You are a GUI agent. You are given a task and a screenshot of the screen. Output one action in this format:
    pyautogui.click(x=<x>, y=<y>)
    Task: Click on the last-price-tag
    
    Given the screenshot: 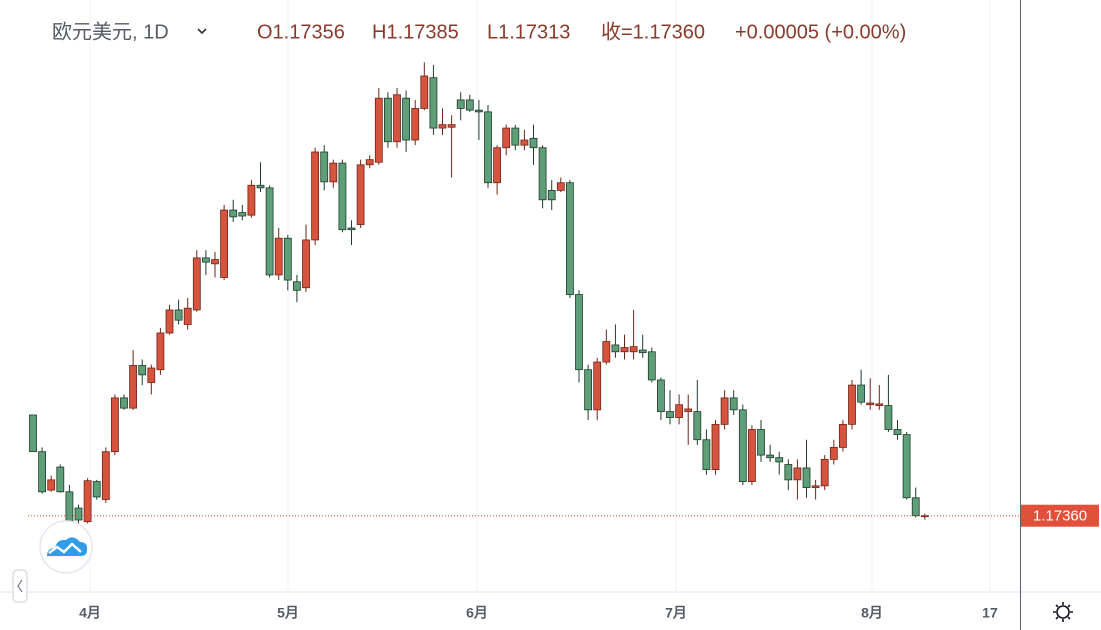 What is the action you would take?
    pyautogui.click(x=1060, y=515)
    